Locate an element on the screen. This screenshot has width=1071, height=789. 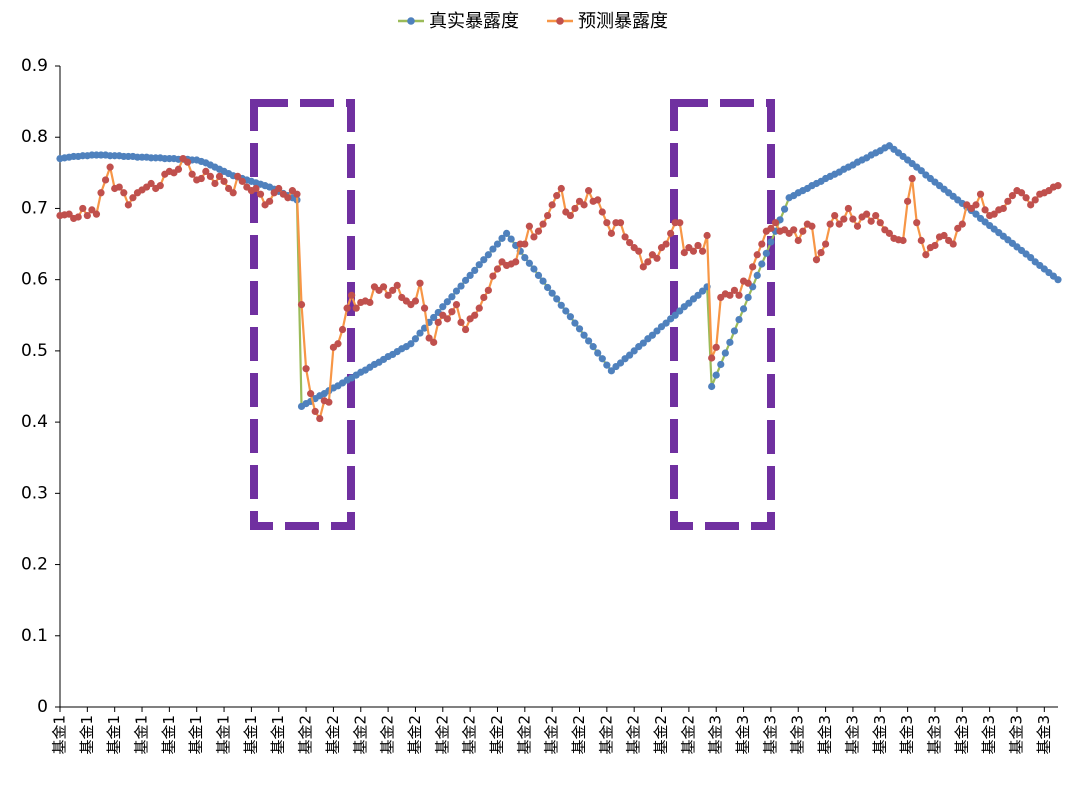
y-tick-label: 0.6 is located at coordinates (34, 280).